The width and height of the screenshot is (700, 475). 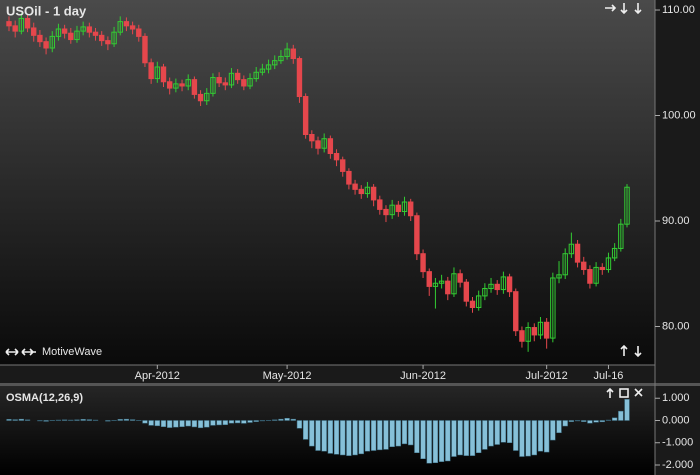 I want to click on pan-icons, so click(x=20, y=352).